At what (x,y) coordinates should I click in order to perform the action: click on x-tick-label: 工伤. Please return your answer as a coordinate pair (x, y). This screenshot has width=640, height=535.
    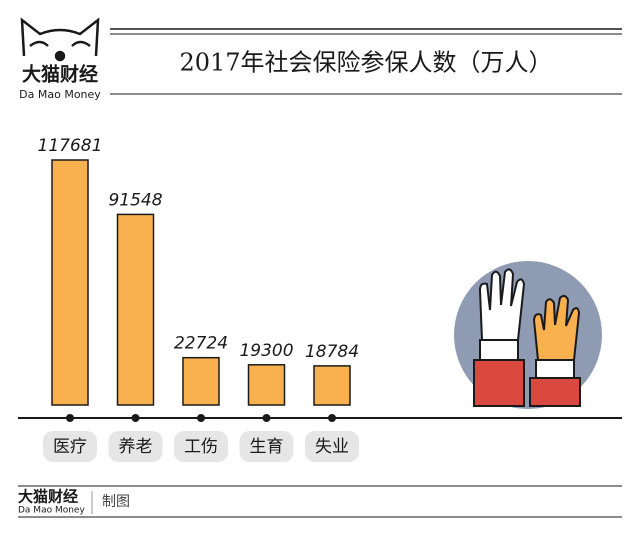
    Looking at the image, I should click on (201, 447).